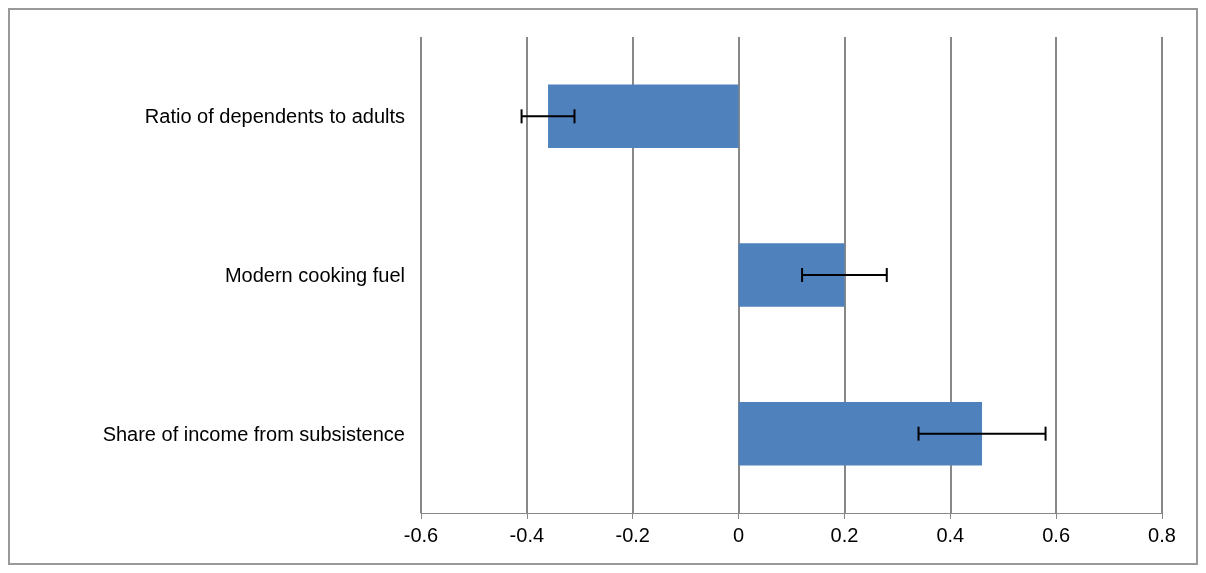  What do you see at coordinates (314, 275) in the screenshot?
I see `y-tick-label: Modern cooking fuel` at bounding box center [314, 275].